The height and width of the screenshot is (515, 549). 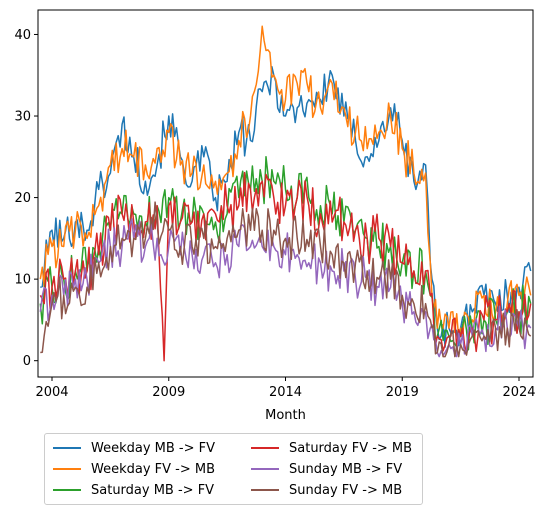 I want to click on y-axis: 0 10 20 30 40, so click(x=26, y=198).